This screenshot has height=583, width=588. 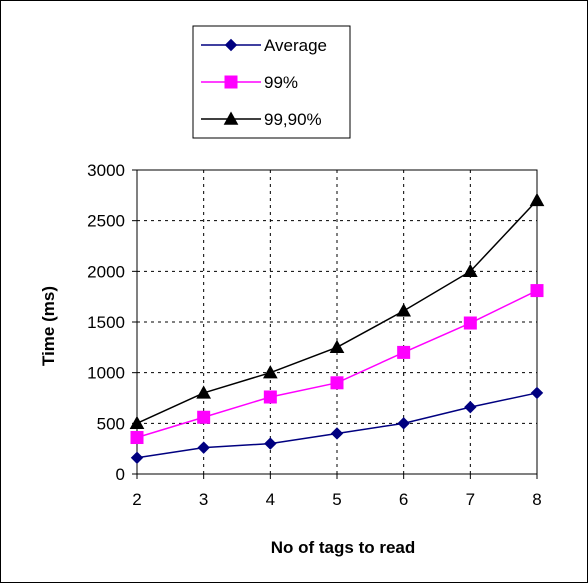 I want to click on y-tick-label: 2000, so click(x=106, y=271).